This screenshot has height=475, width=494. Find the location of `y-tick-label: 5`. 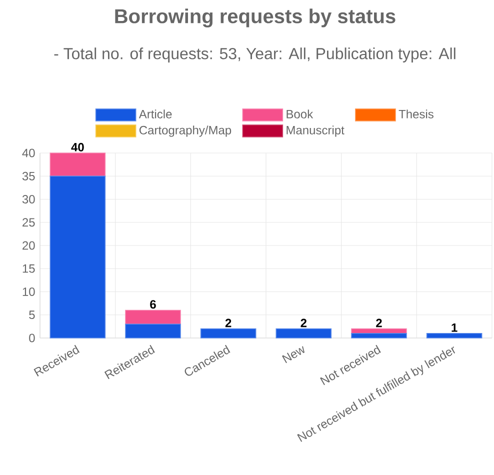

y-tick-label: 5 is located at coordinates (32, 315).